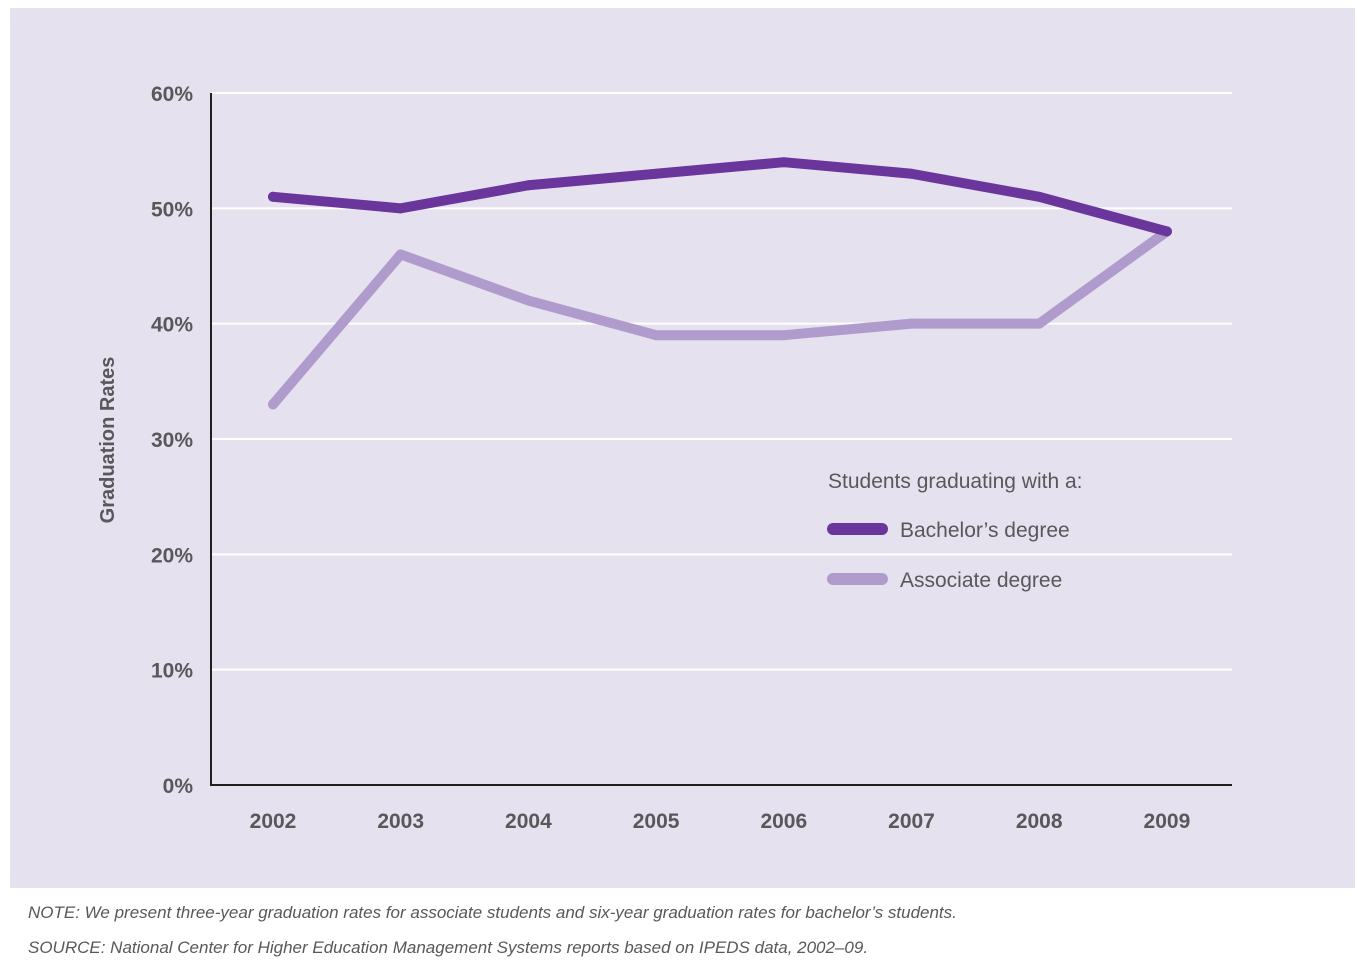 The image size is (1358, 975). Describe the element at coordinates (528, 821) in the screenshot. I see `x-tick-label: 2004` at that location.